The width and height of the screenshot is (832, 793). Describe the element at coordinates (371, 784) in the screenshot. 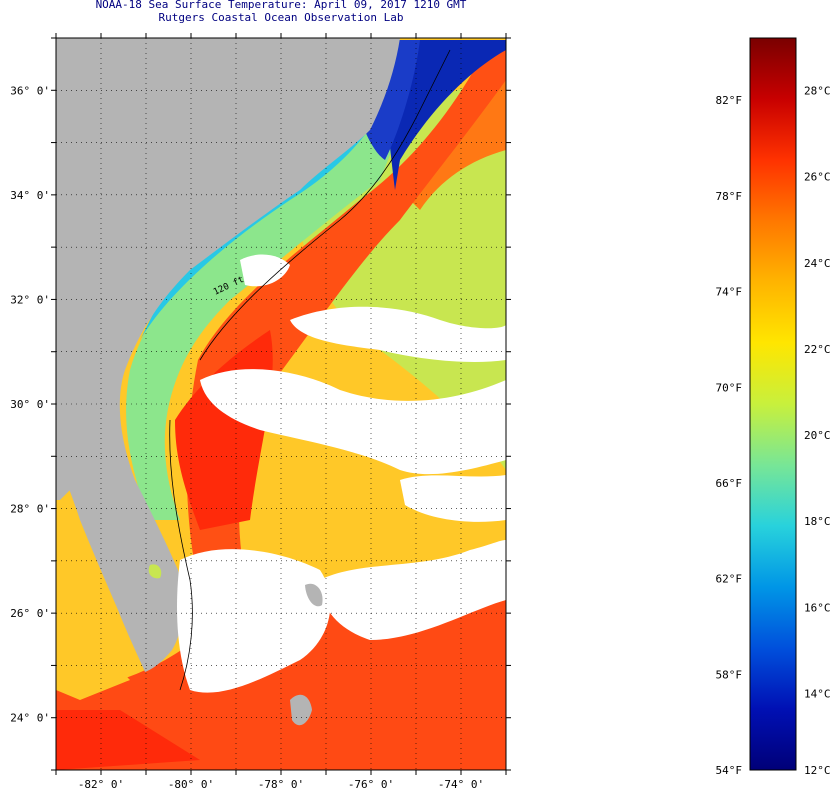

I see `lon-tick-label: -76° 0'` at that location.